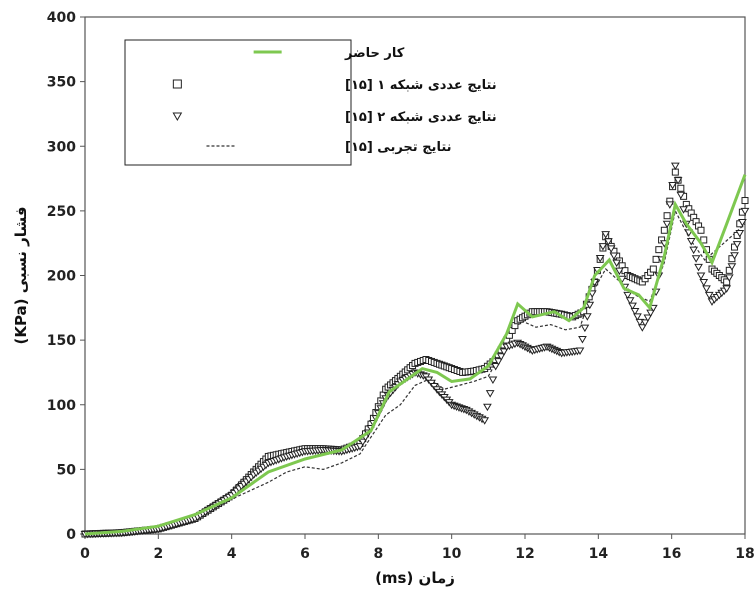  I want to click on y-tick-label: 300, so click(61, 147).